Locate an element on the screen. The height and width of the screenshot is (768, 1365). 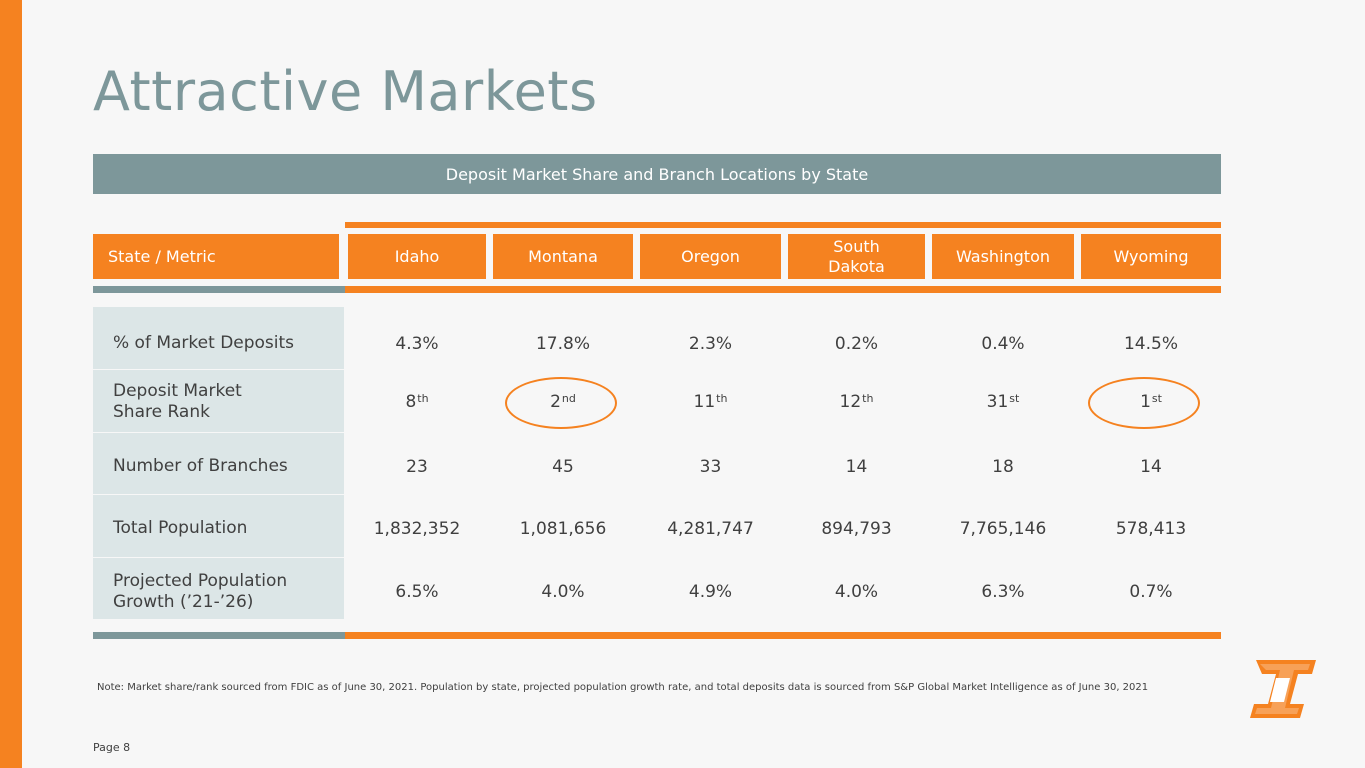
cell-montana: 1,081,656 is located at coordinates (563, 529).